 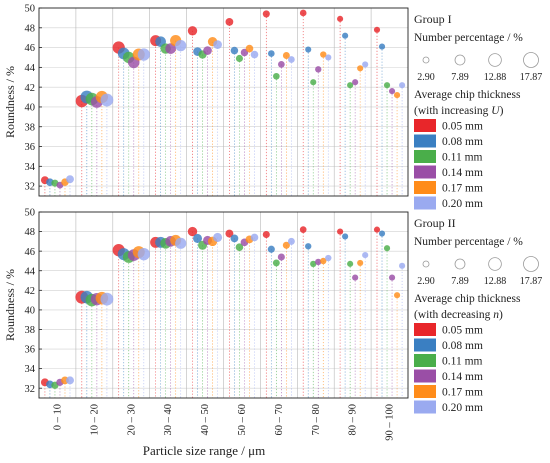 What do you see at coordinates (30, 28) in the screenshot?
I see `y-tick-label: 48` at bounding box center [30, 28].